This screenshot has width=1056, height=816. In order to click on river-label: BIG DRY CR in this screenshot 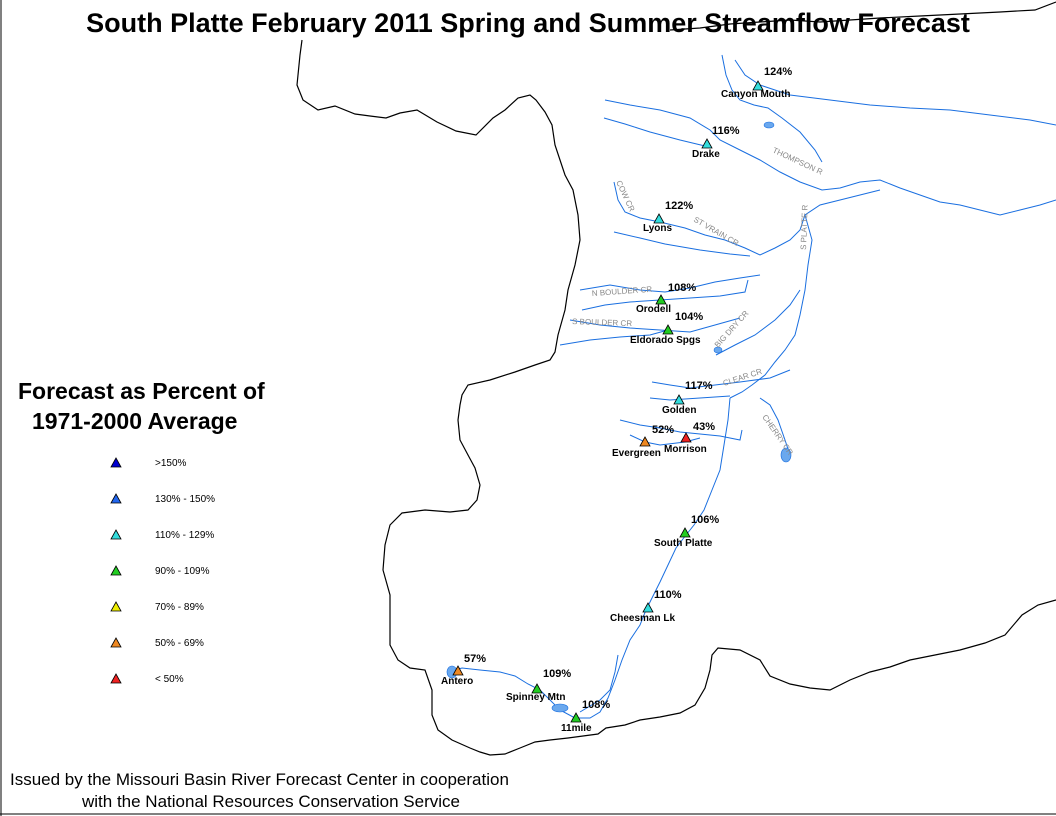, I will do `click(732, 329)`.